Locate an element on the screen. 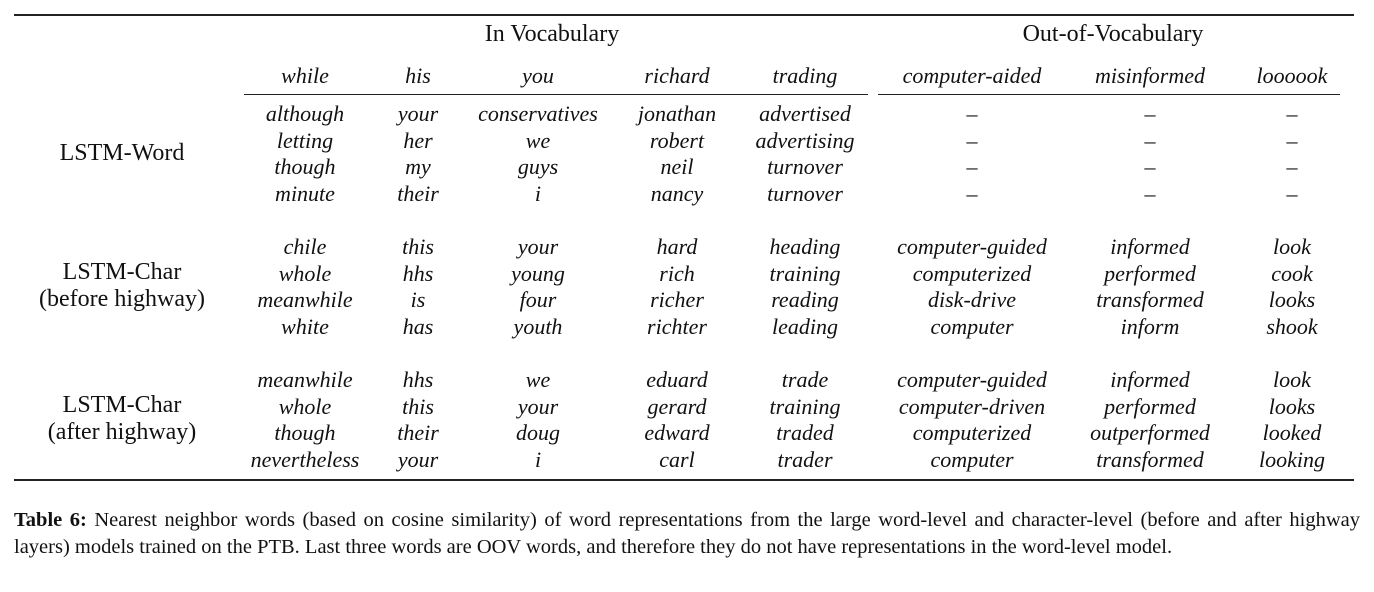 Image resolution: width=1374 pixels, height=592 pixels. row-label-lstm-word: LSTM-Word is located at coordinates (122, 153).